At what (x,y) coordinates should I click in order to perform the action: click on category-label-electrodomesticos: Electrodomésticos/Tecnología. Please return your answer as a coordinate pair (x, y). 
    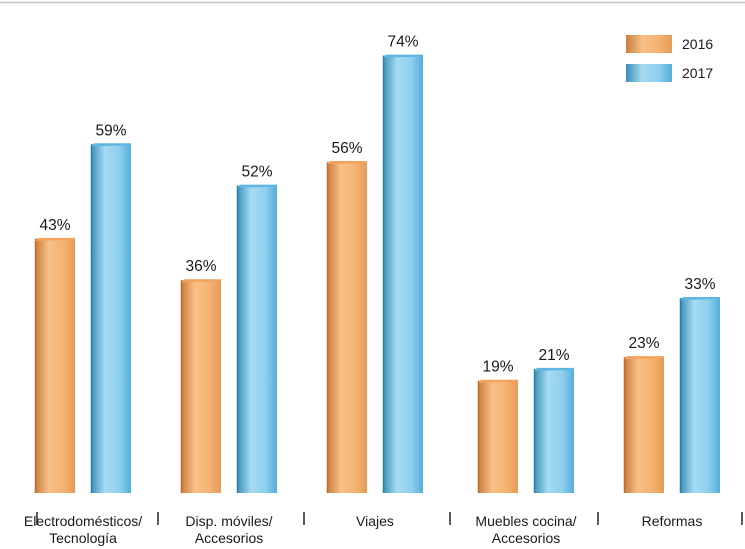
    Looking at the image, I should click on (83, 529).